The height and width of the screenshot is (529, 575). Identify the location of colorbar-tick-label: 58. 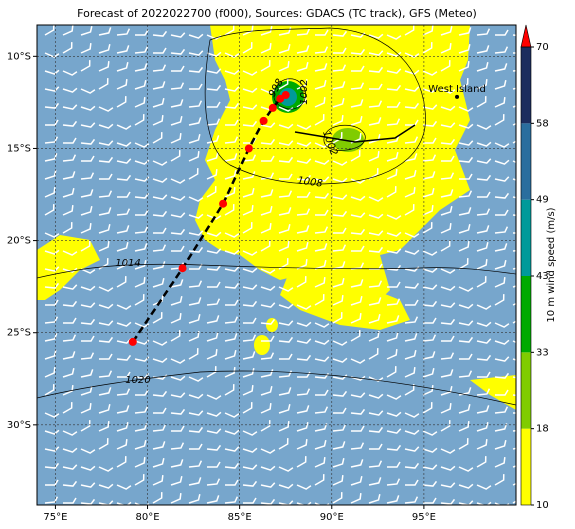
(542, 123).